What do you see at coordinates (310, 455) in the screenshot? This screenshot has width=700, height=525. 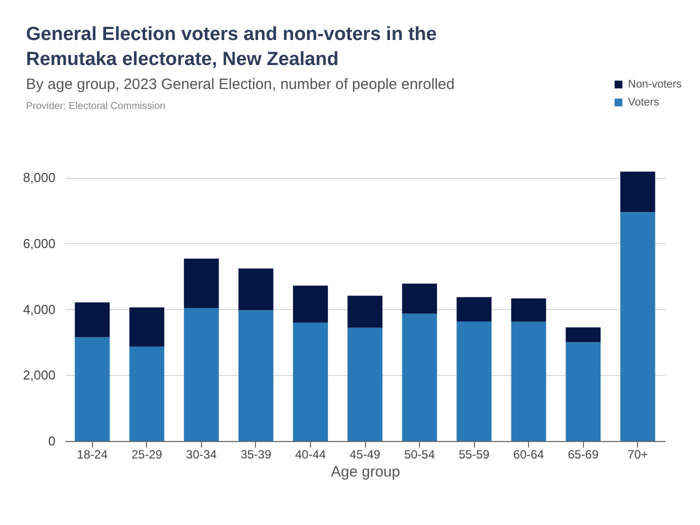 I see `x-tick-label: 40-44` at bounding box center [310, 455].